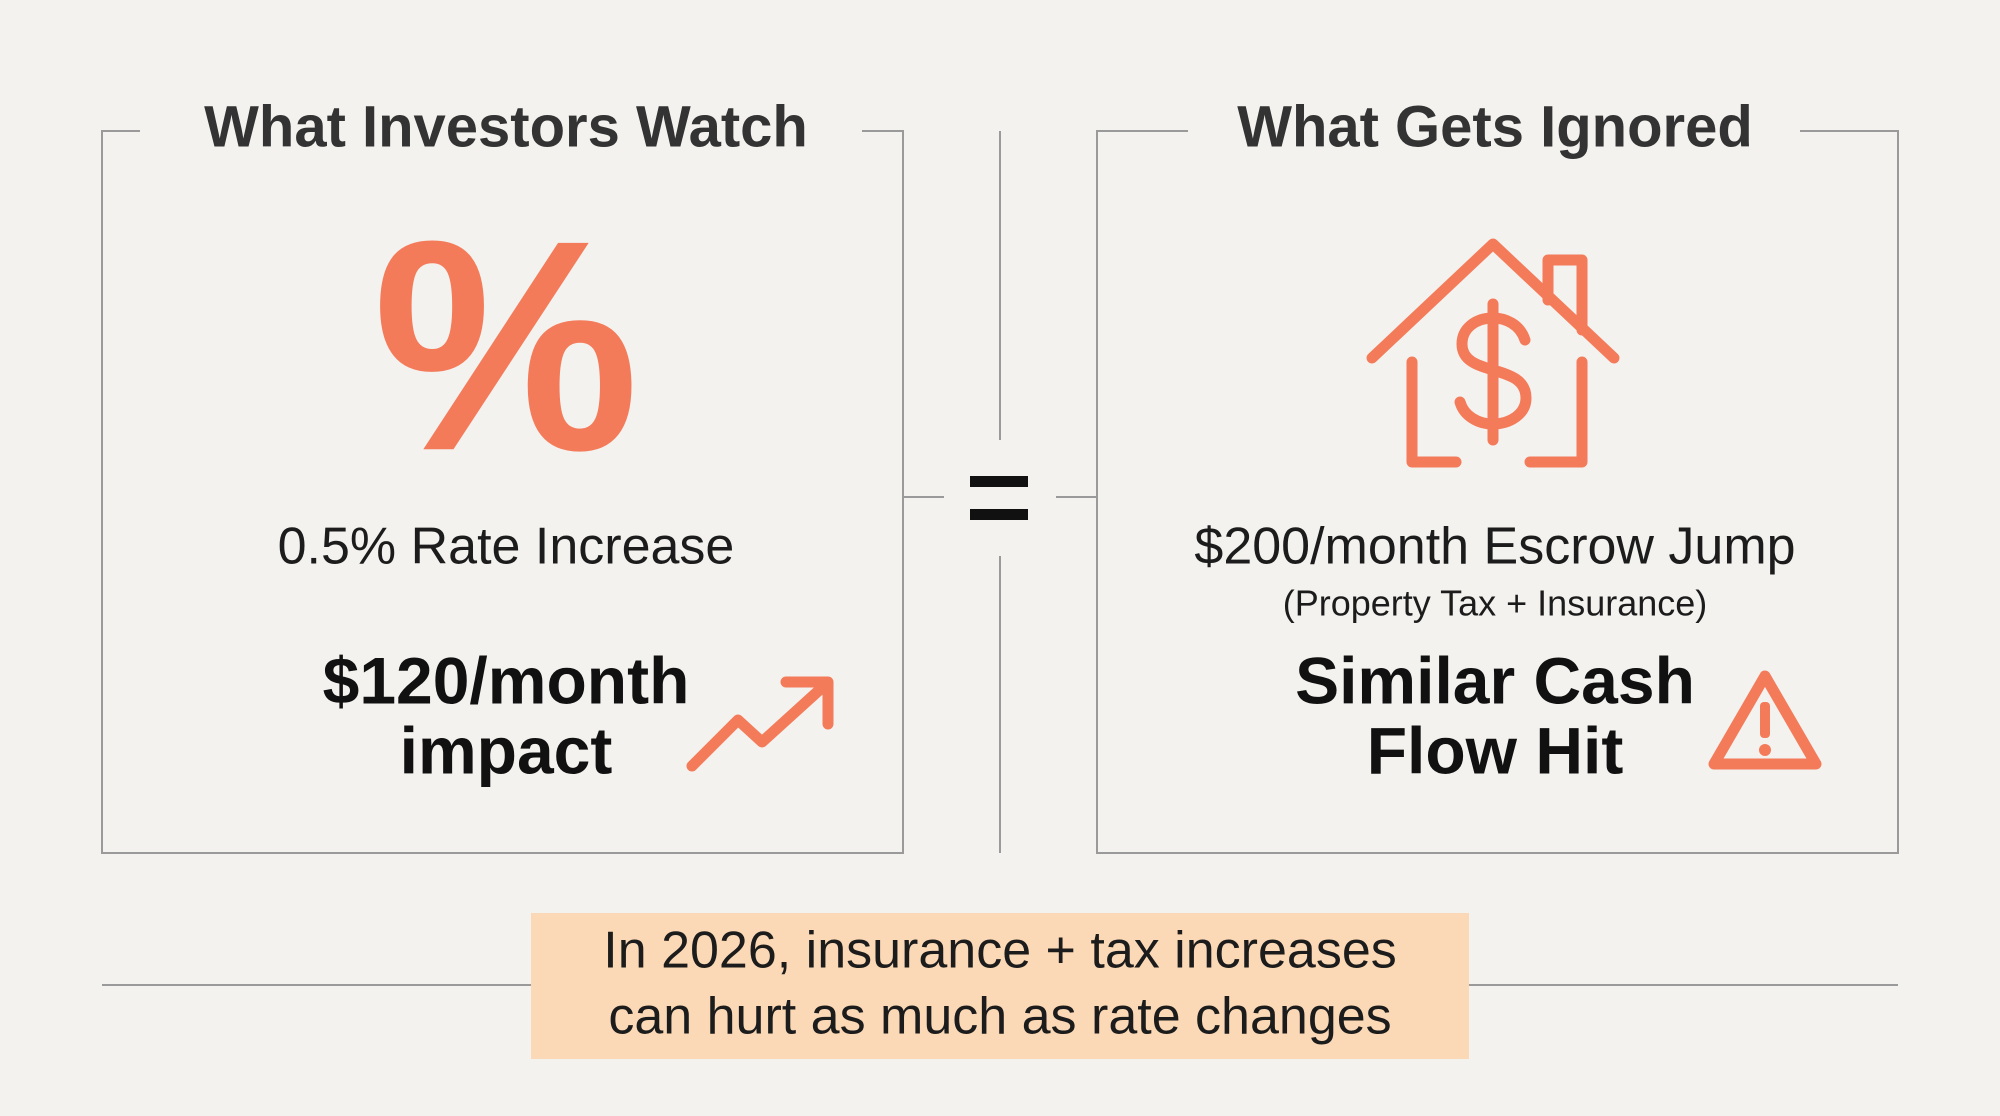 The height and width of the screenshot is (1116, 2000). I want to click on right-impact: Similar Cash, so click(1495, 680).